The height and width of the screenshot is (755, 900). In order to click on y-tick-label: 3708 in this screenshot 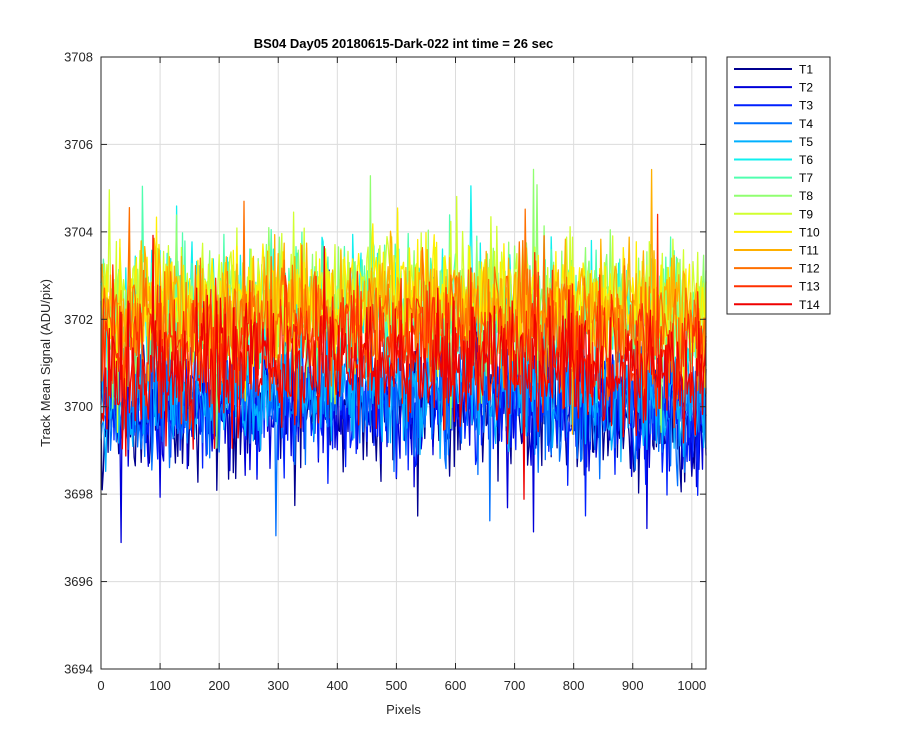, I will do `click(78, 57)`.